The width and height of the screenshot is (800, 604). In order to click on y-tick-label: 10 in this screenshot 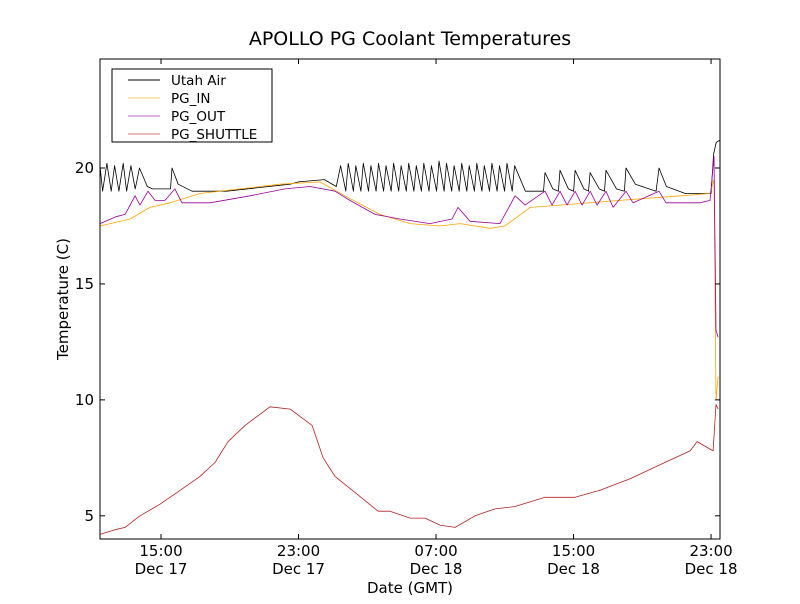, I will do `click(84, 400)`.